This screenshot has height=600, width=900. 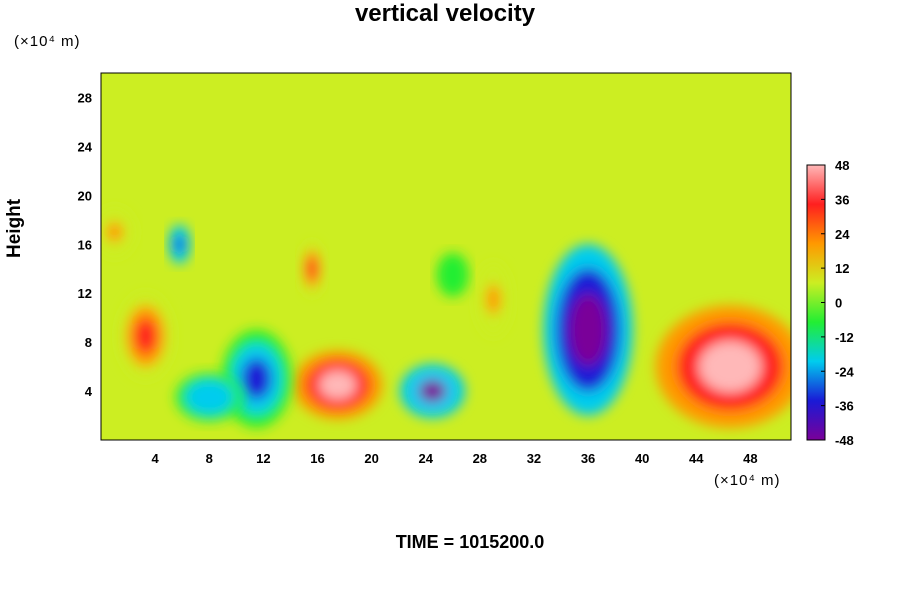 What do you see at coordinates (480, 458) in the screenshot?
I see `x-tick-label: 28` at bounding box center [480, 458].